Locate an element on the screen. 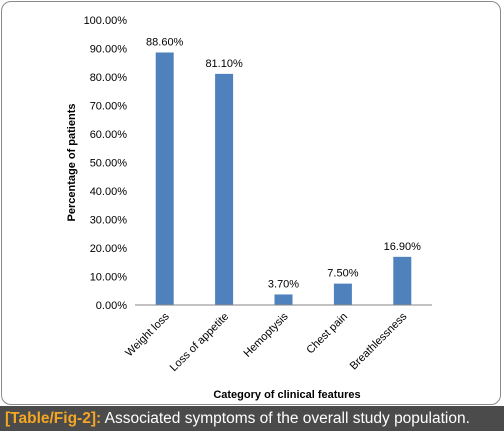 The width and height of the screenshot is (504, 431). data-label: 7.50% is located at coordinates (342, 274).